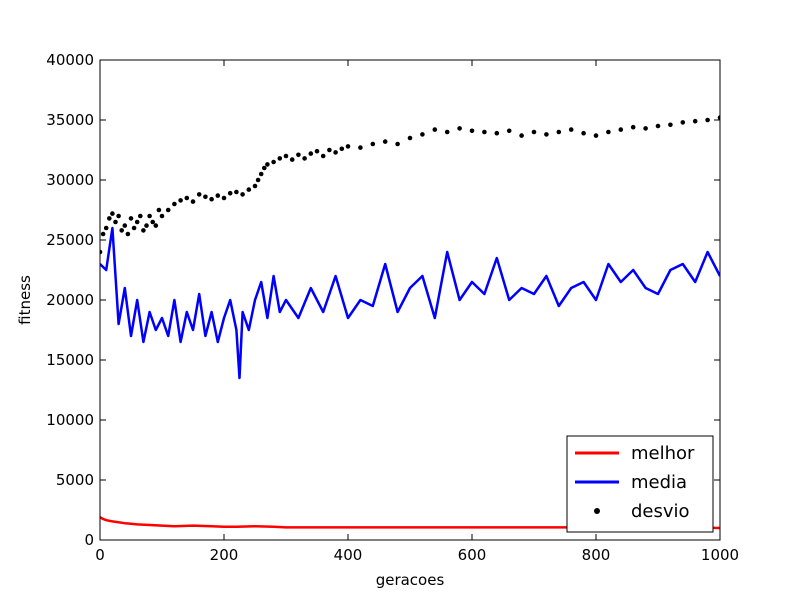 The height and width of the screenshot is (605, 800). What do you see at coordinates (70, 60) in the screenshot?
I see `y-tick-label: 40000` at bounding box center [70, 60].